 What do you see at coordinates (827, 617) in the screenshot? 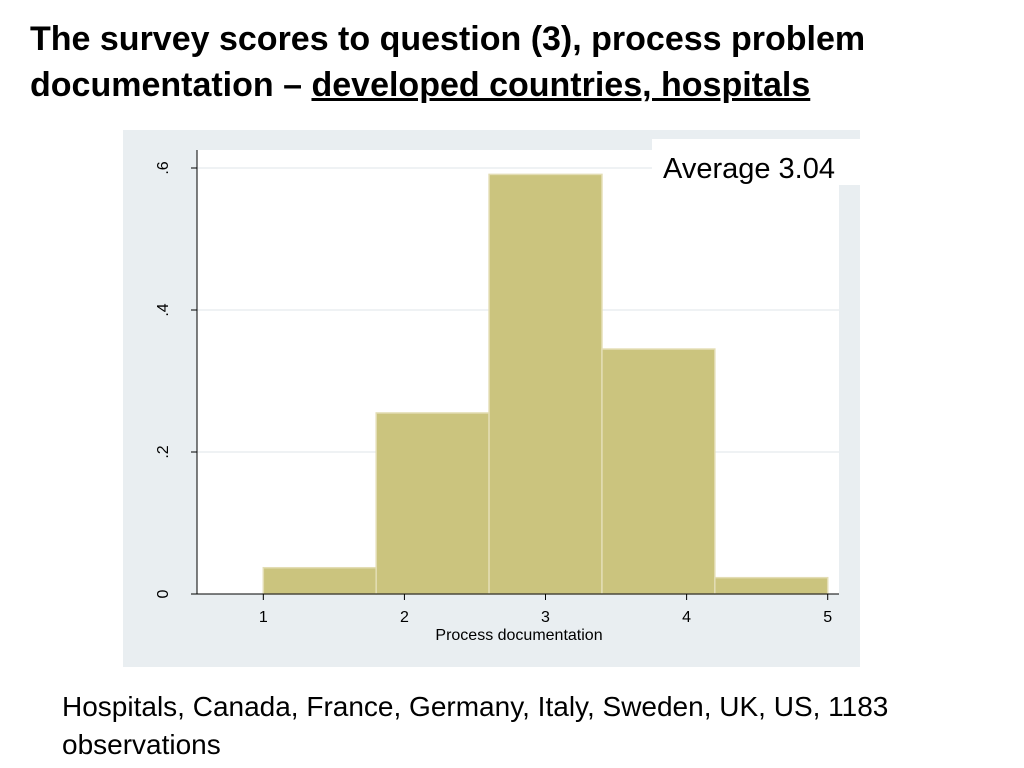
I see `x-tick-label: 5` at bounding box center [827, 617].